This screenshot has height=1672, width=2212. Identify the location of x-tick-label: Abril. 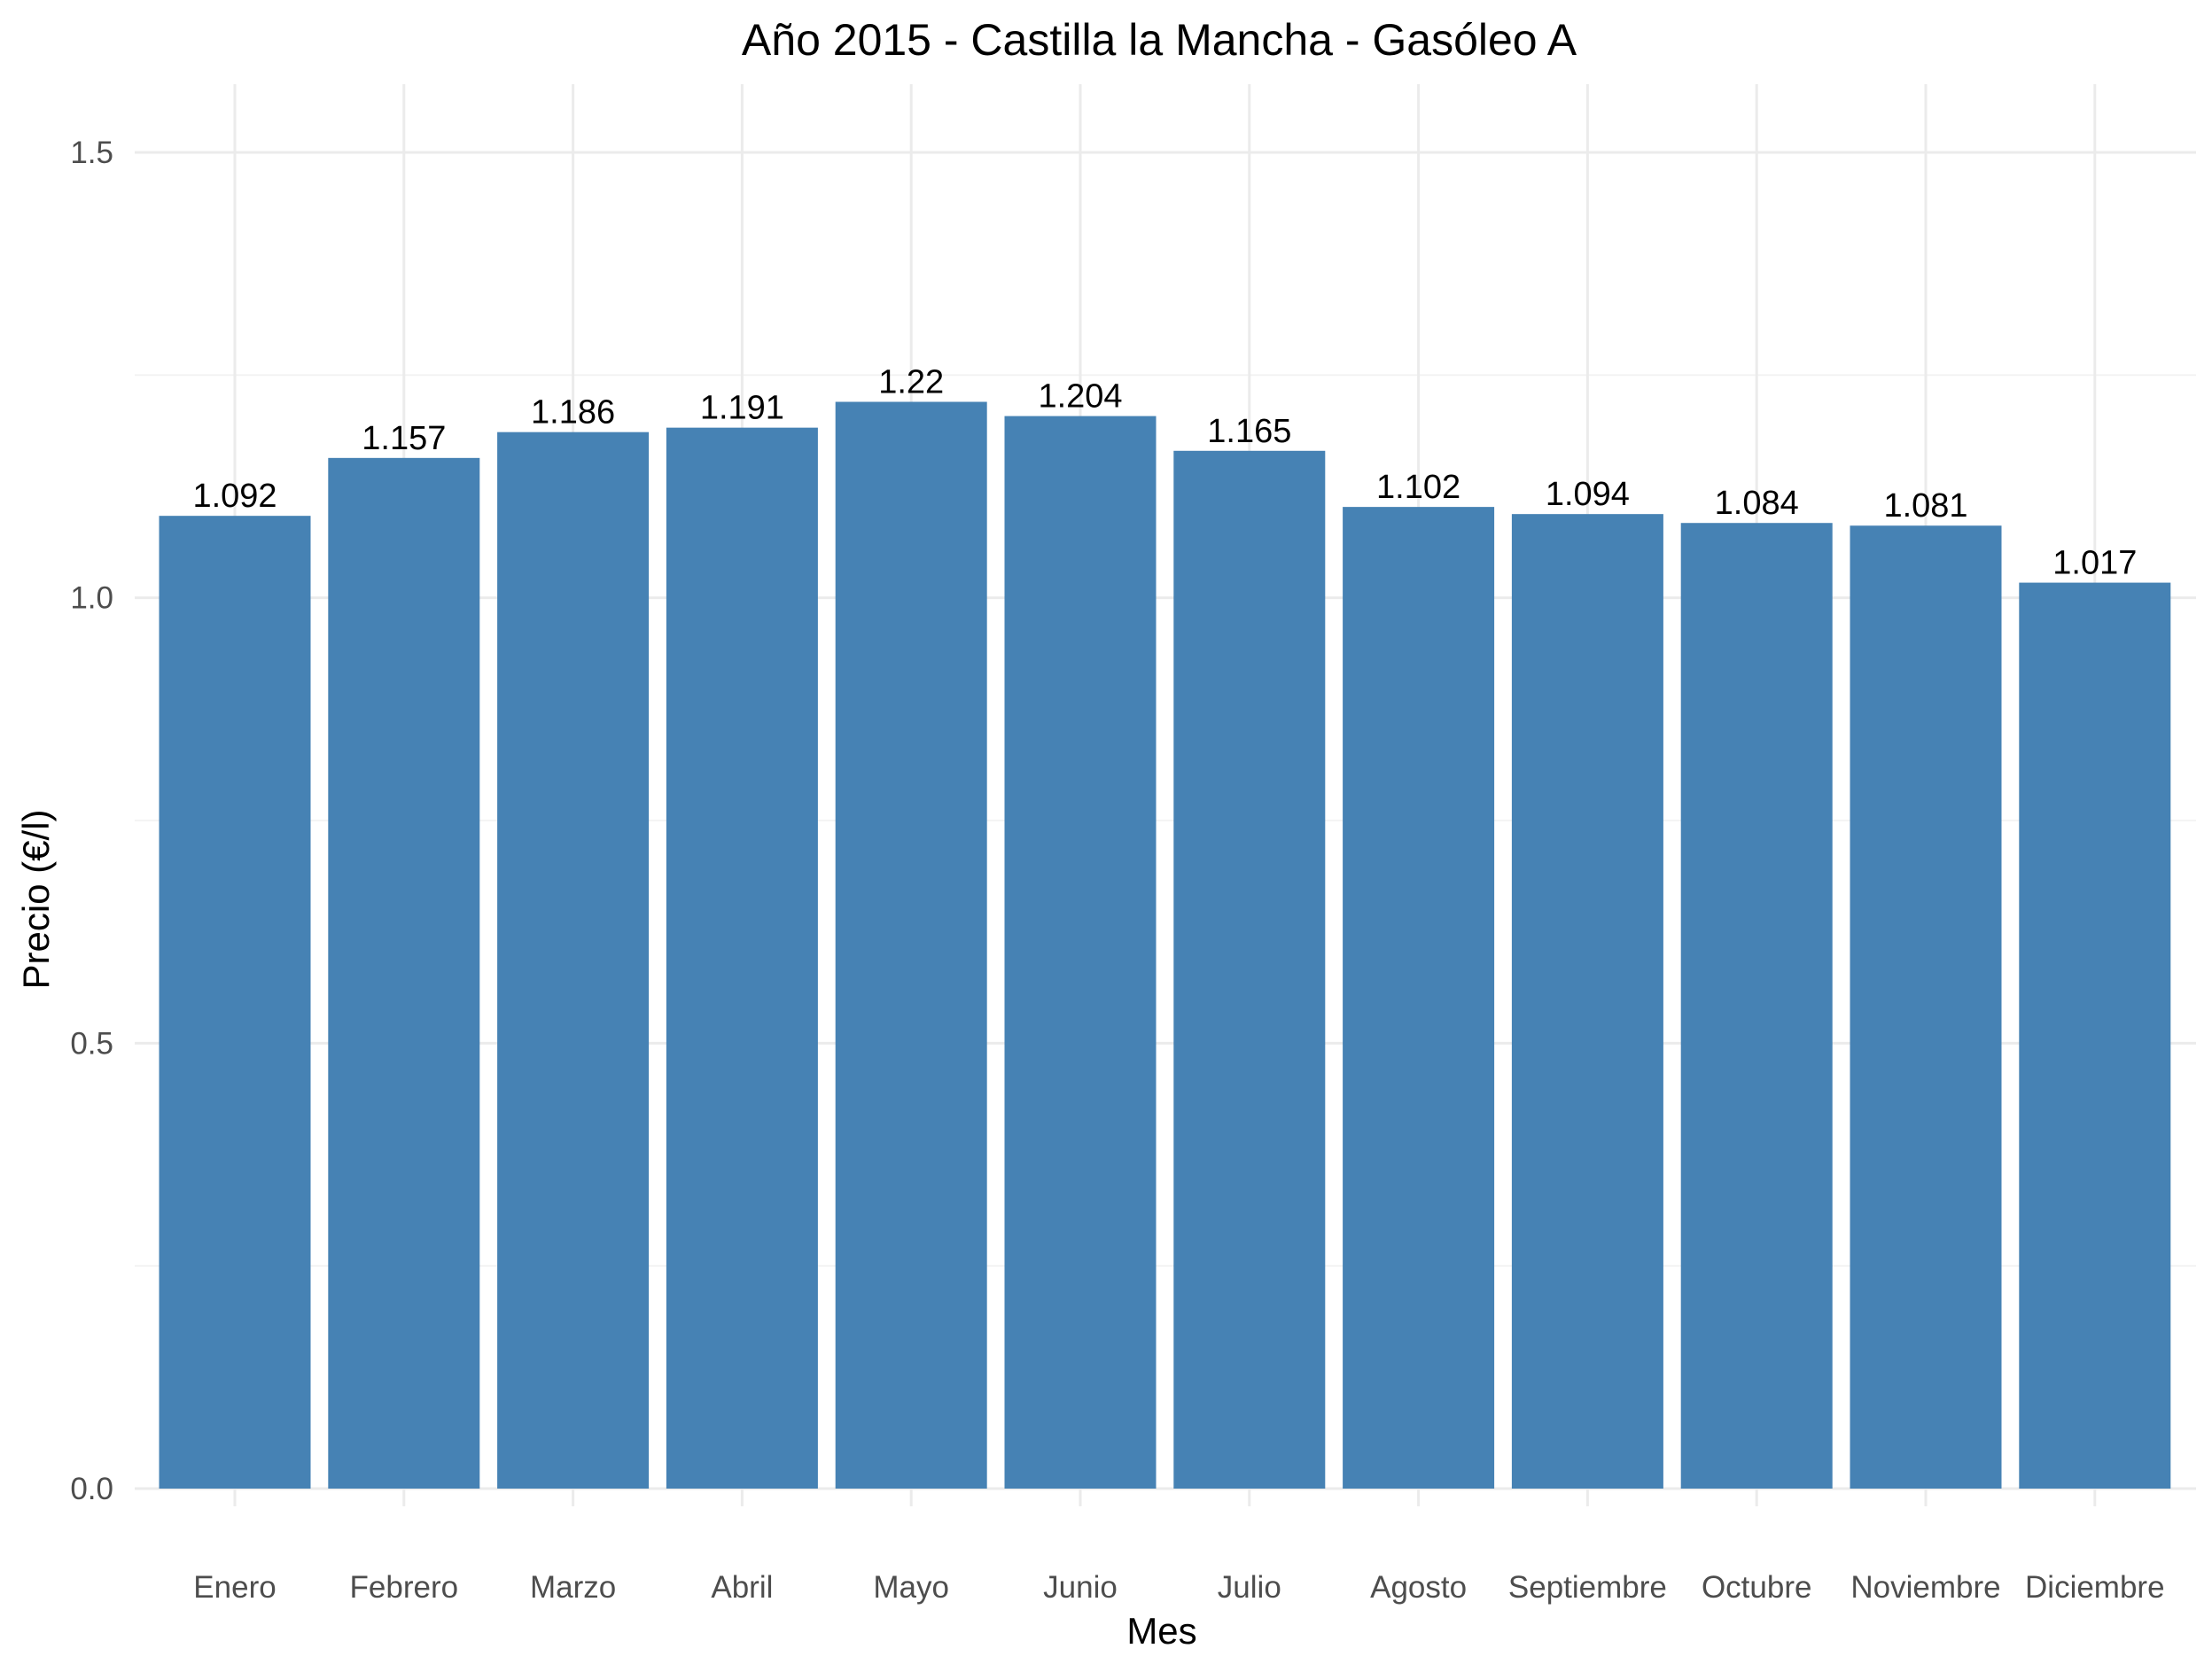
(742, 1588).